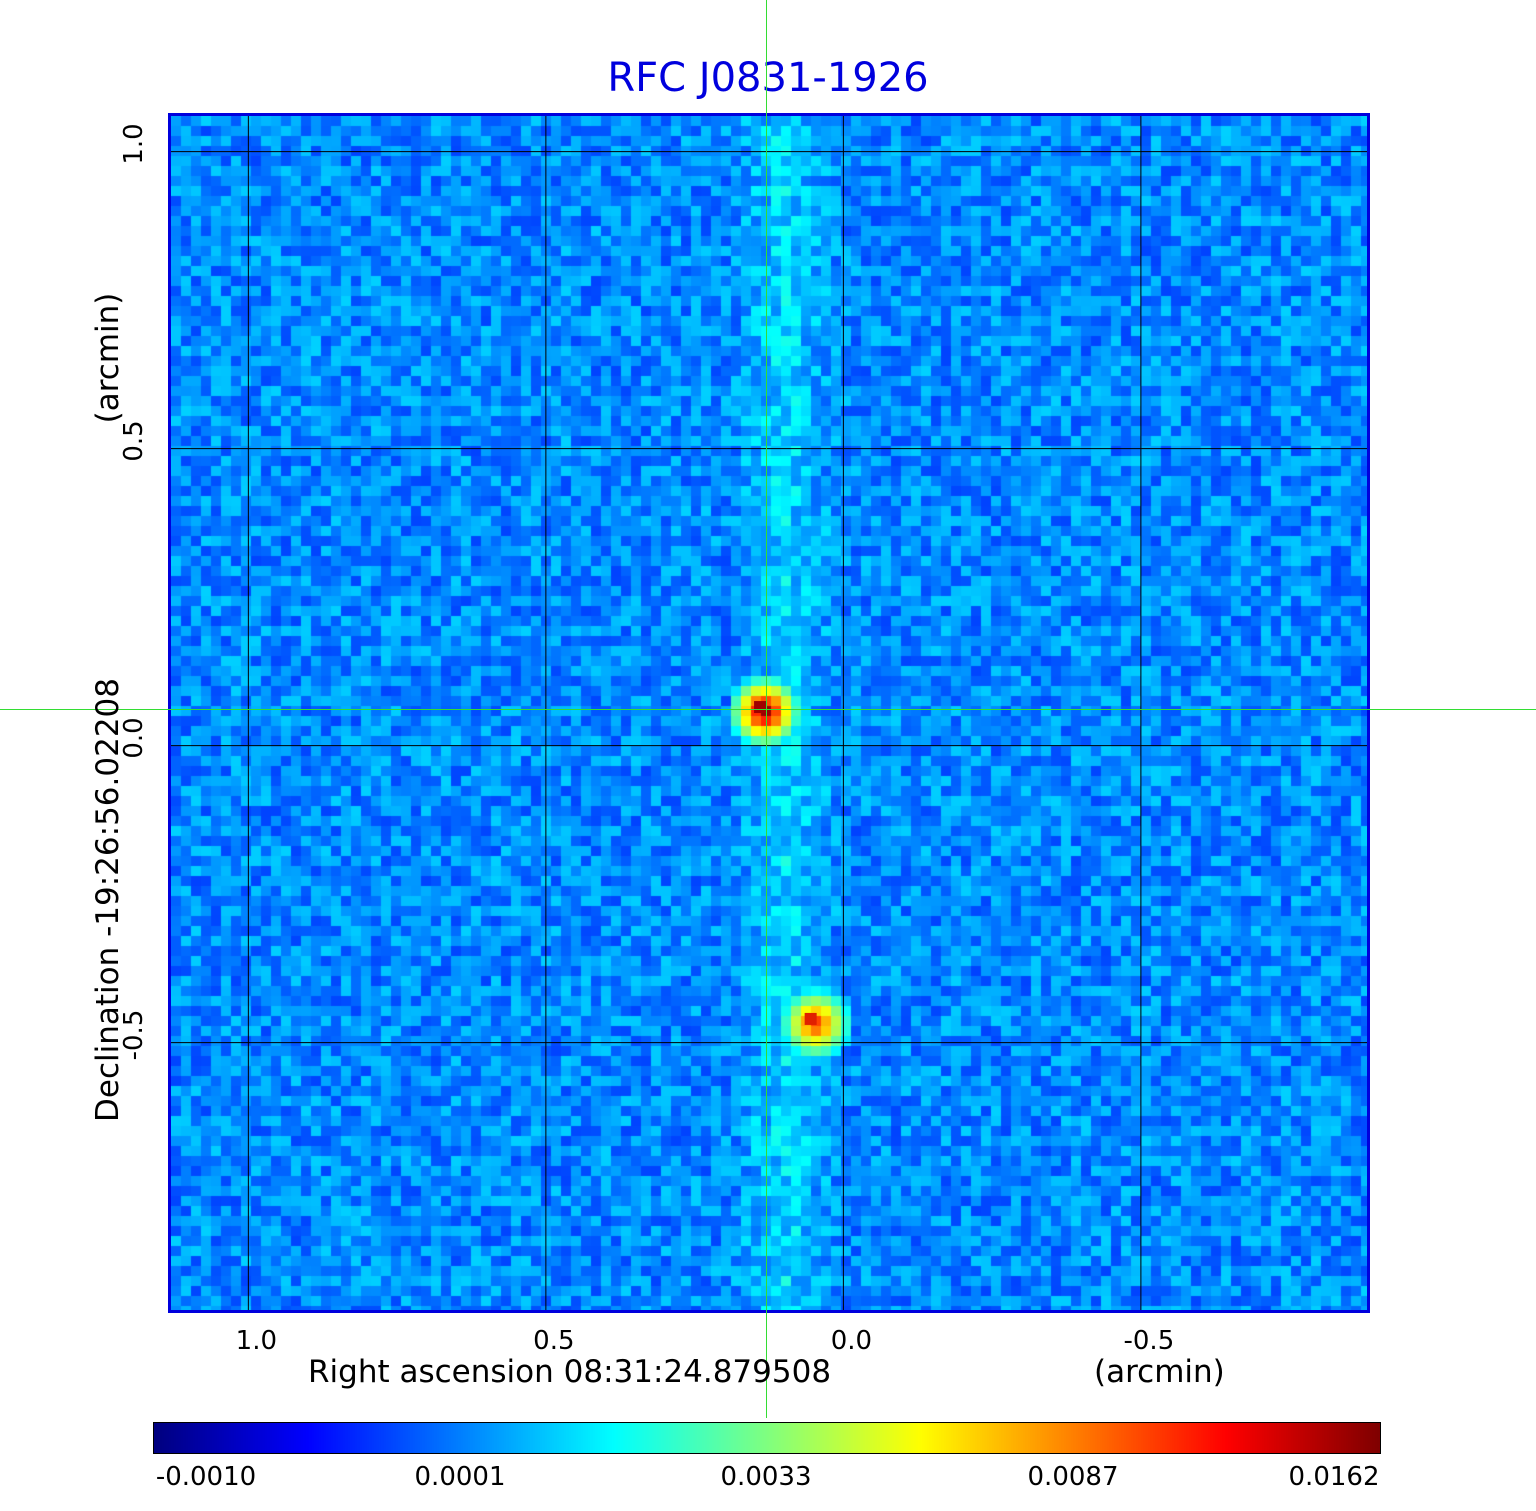 The width and height of the screenshot is (1536, 1511). Describe the element at coordinates (256, 1341) in the screenshot. I see `x-tick-label-0: 1.0` at that location.